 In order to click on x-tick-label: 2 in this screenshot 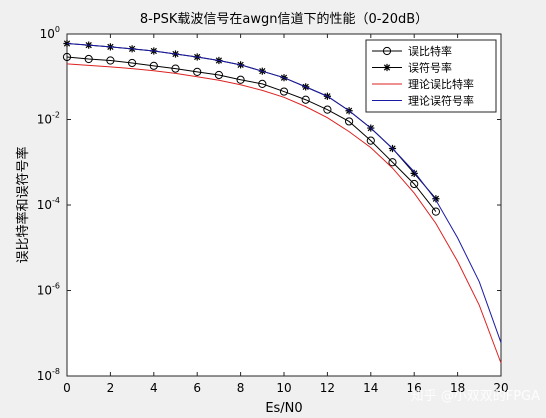, I will do `click(111, 388)`.